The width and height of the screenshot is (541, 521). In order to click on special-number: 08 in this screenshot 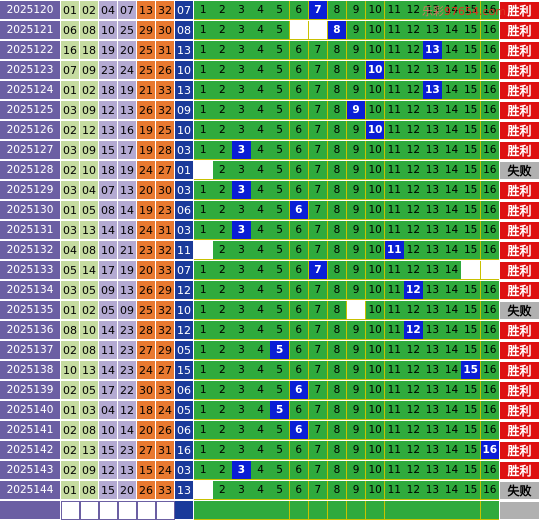, I will do `click(184, 30)`.